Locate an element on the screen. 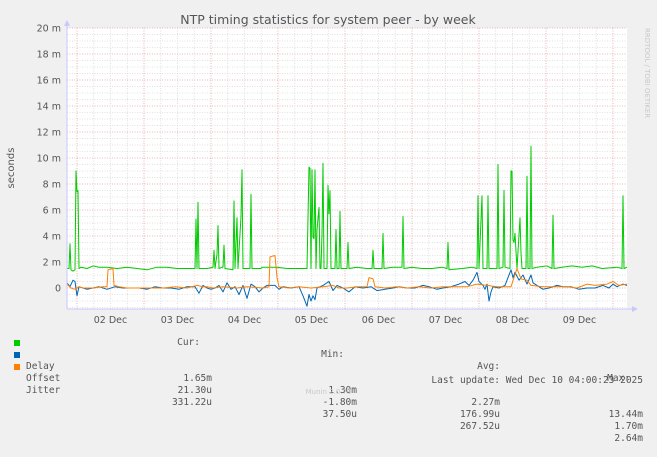 Image resolution: width=657 pixels, height=457 pixels. y-tick-label: 0 is located at coordinates (58, 289).